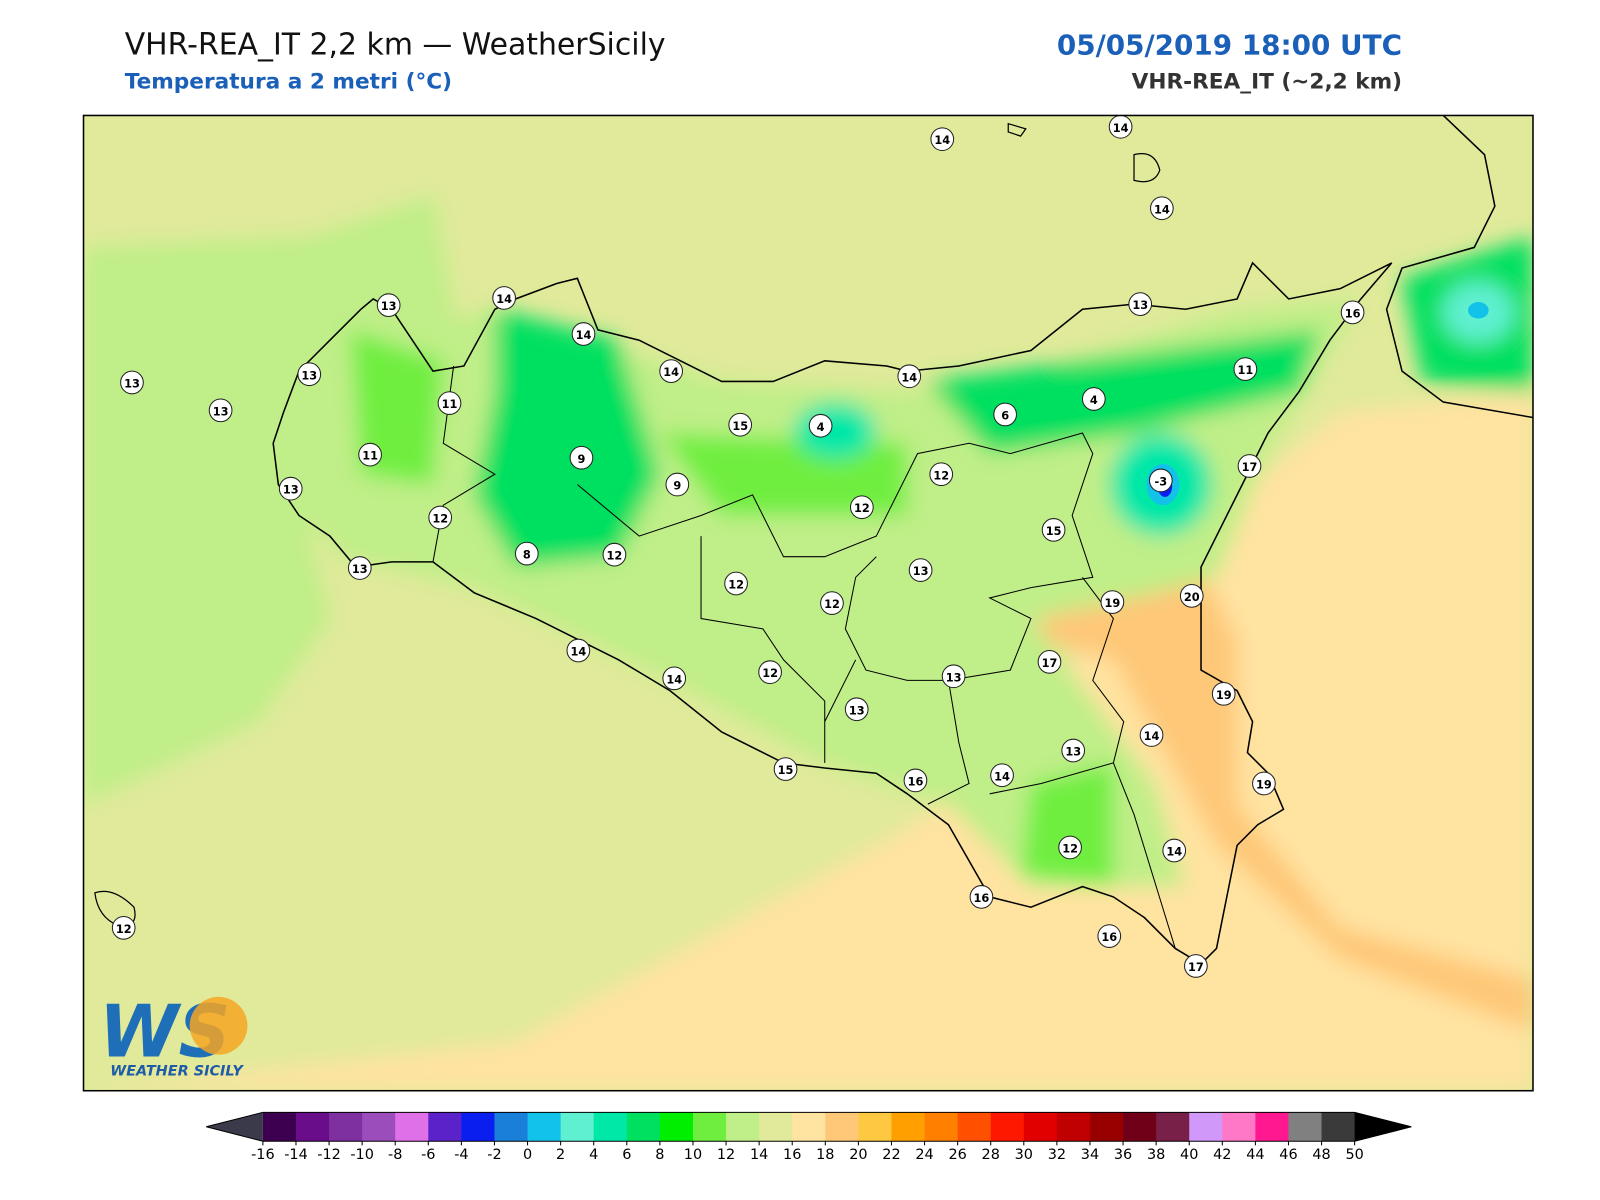 The width and height of the screenshot is (1600, 1200). What do you see at coordinates (329, 1155) in the screenshot?
I see `colorbar-tick-label: -12` at bounding box center [329, 1155].